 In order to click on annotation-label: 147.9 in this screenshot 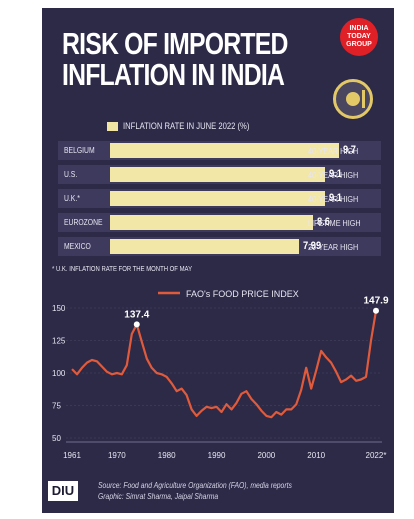, I will do `click(375, 301)`.